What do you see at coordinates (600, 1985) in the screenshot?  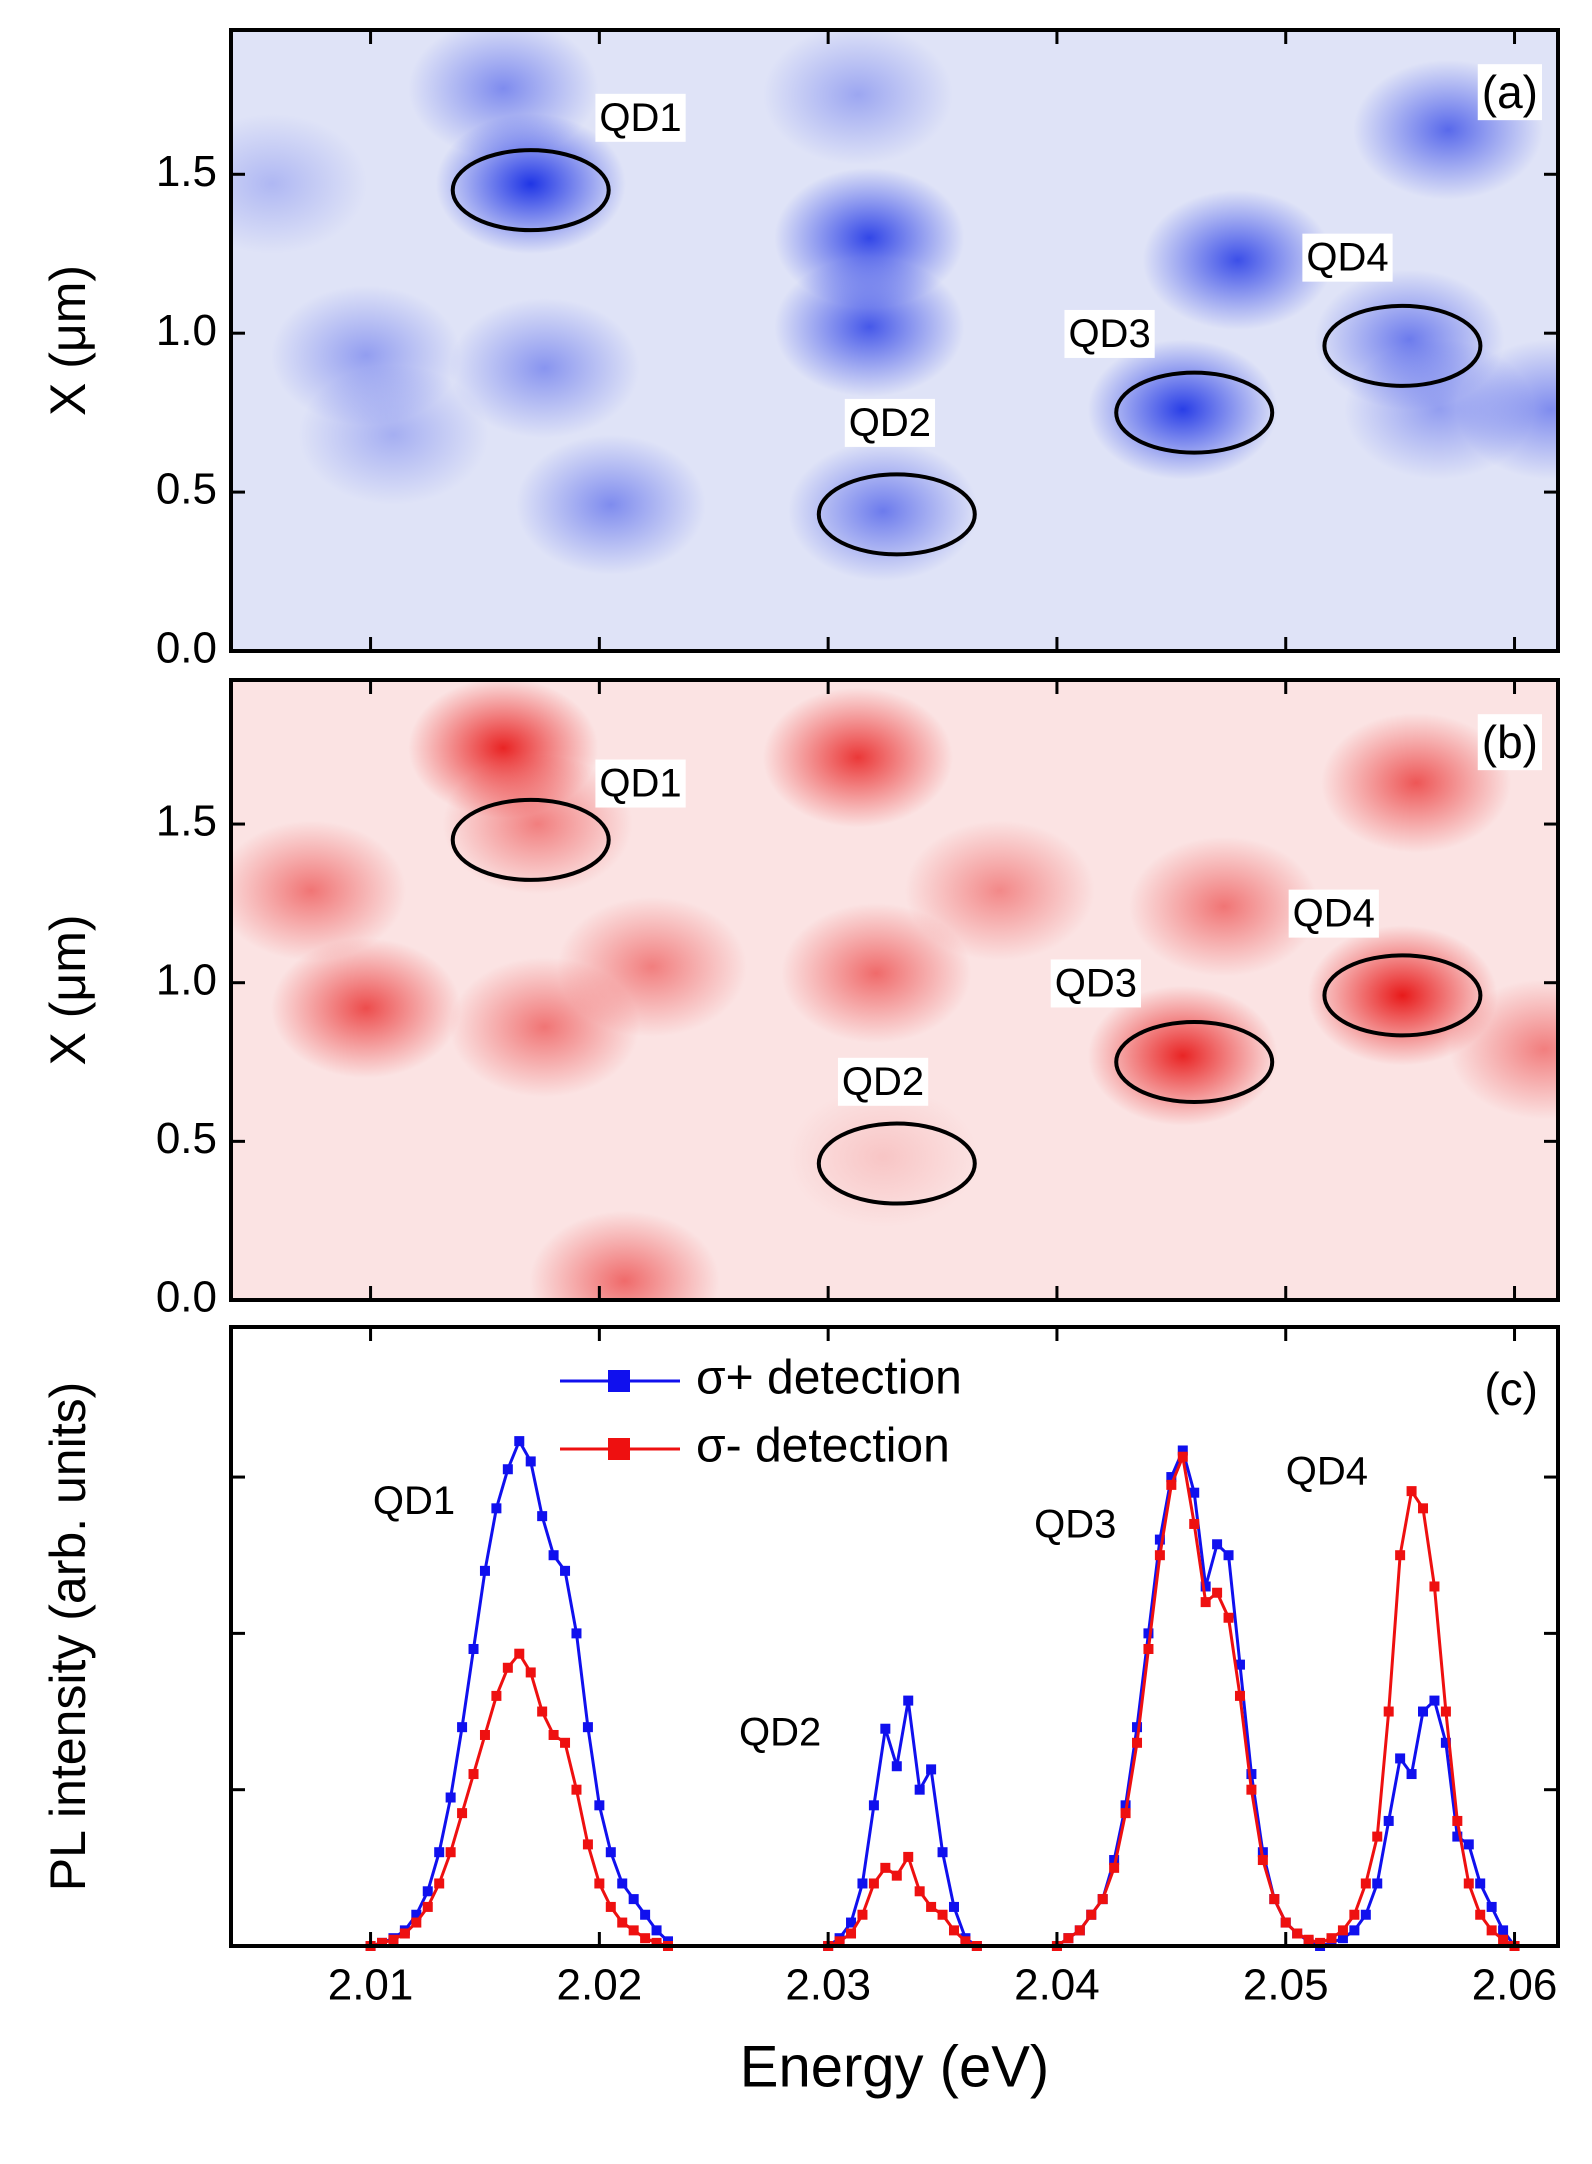 I see `x-tick-label: 2.02` at bounding box center [600, 1985].